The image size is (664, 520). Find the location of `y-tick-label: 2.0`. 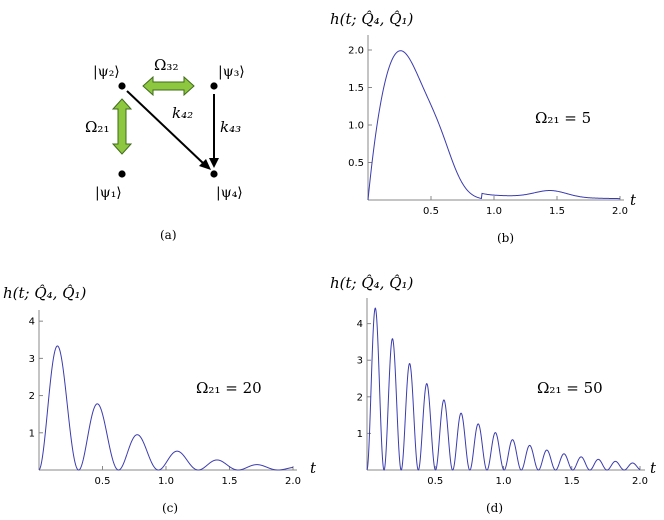

y-tick-label: 2.0 is located at coordinates (356, 51).